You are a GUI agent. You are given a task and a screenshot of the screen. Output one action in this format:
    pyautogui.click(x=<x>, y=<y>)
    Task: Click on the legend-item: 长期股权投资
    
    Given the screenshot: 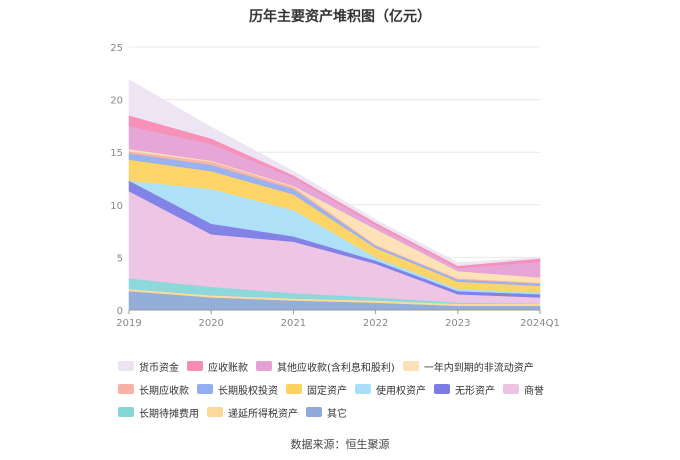 What is the action you would take?
    pyautogui.click(x=237, y=389)
    